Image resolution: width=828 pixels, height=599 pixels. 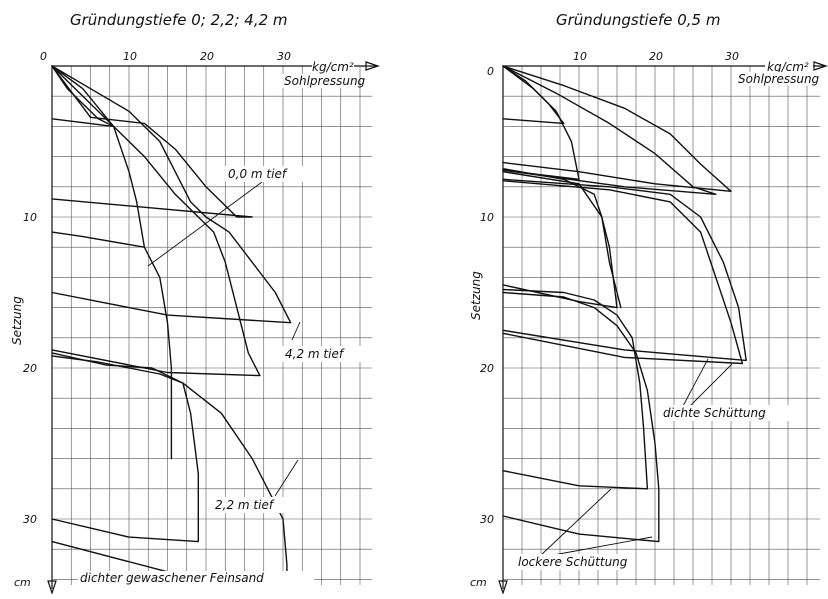 I want to click on y-unit-left: cm, so click(x=22, y=582).